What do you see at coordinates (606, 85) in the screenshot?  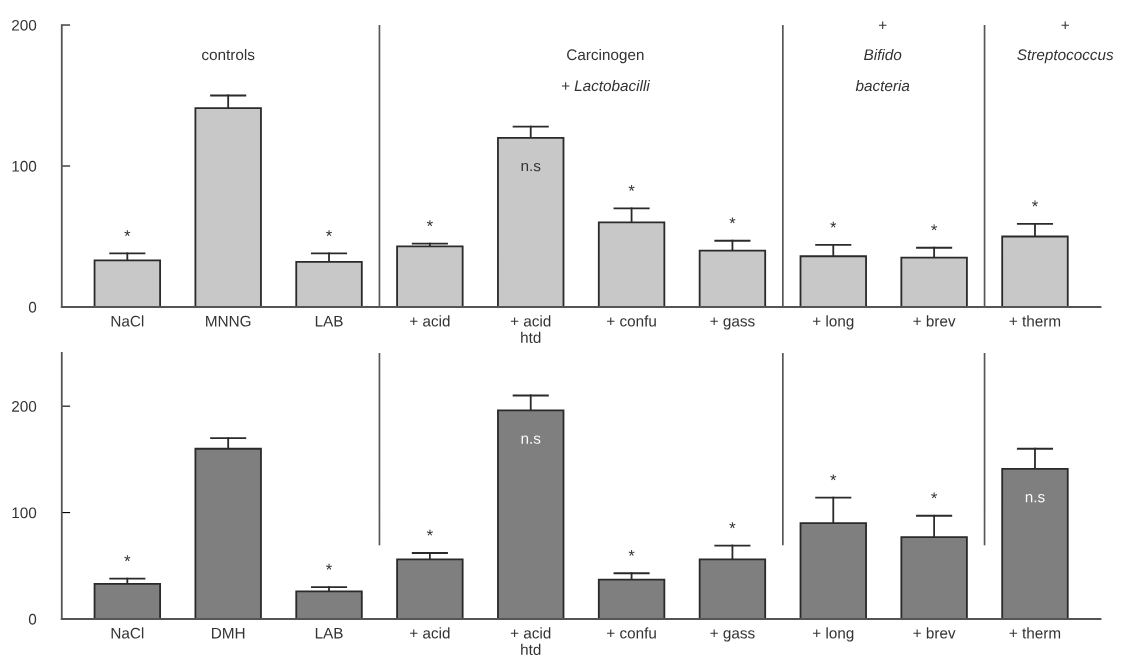 I see `annotation: + Lactobacilli` at bounding box center [606, 85].